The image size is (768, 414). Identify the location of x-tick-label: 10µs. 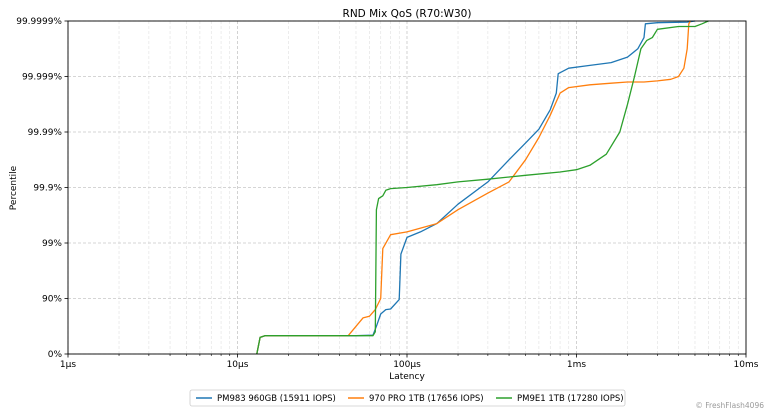
(238, 365).